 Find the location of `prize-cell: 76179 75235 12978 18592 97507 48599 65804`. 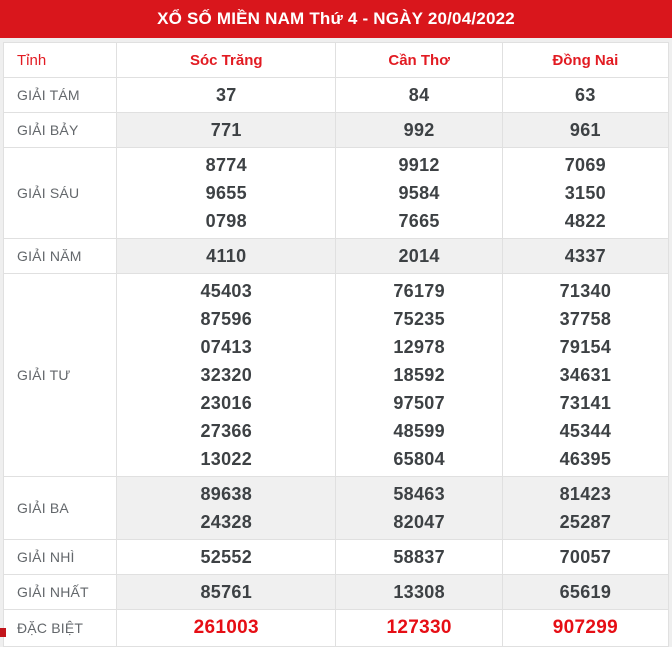

prize-cell: 76179 75235 12978 18592 97507 48599 65804 is located at coordinates (419, 375).